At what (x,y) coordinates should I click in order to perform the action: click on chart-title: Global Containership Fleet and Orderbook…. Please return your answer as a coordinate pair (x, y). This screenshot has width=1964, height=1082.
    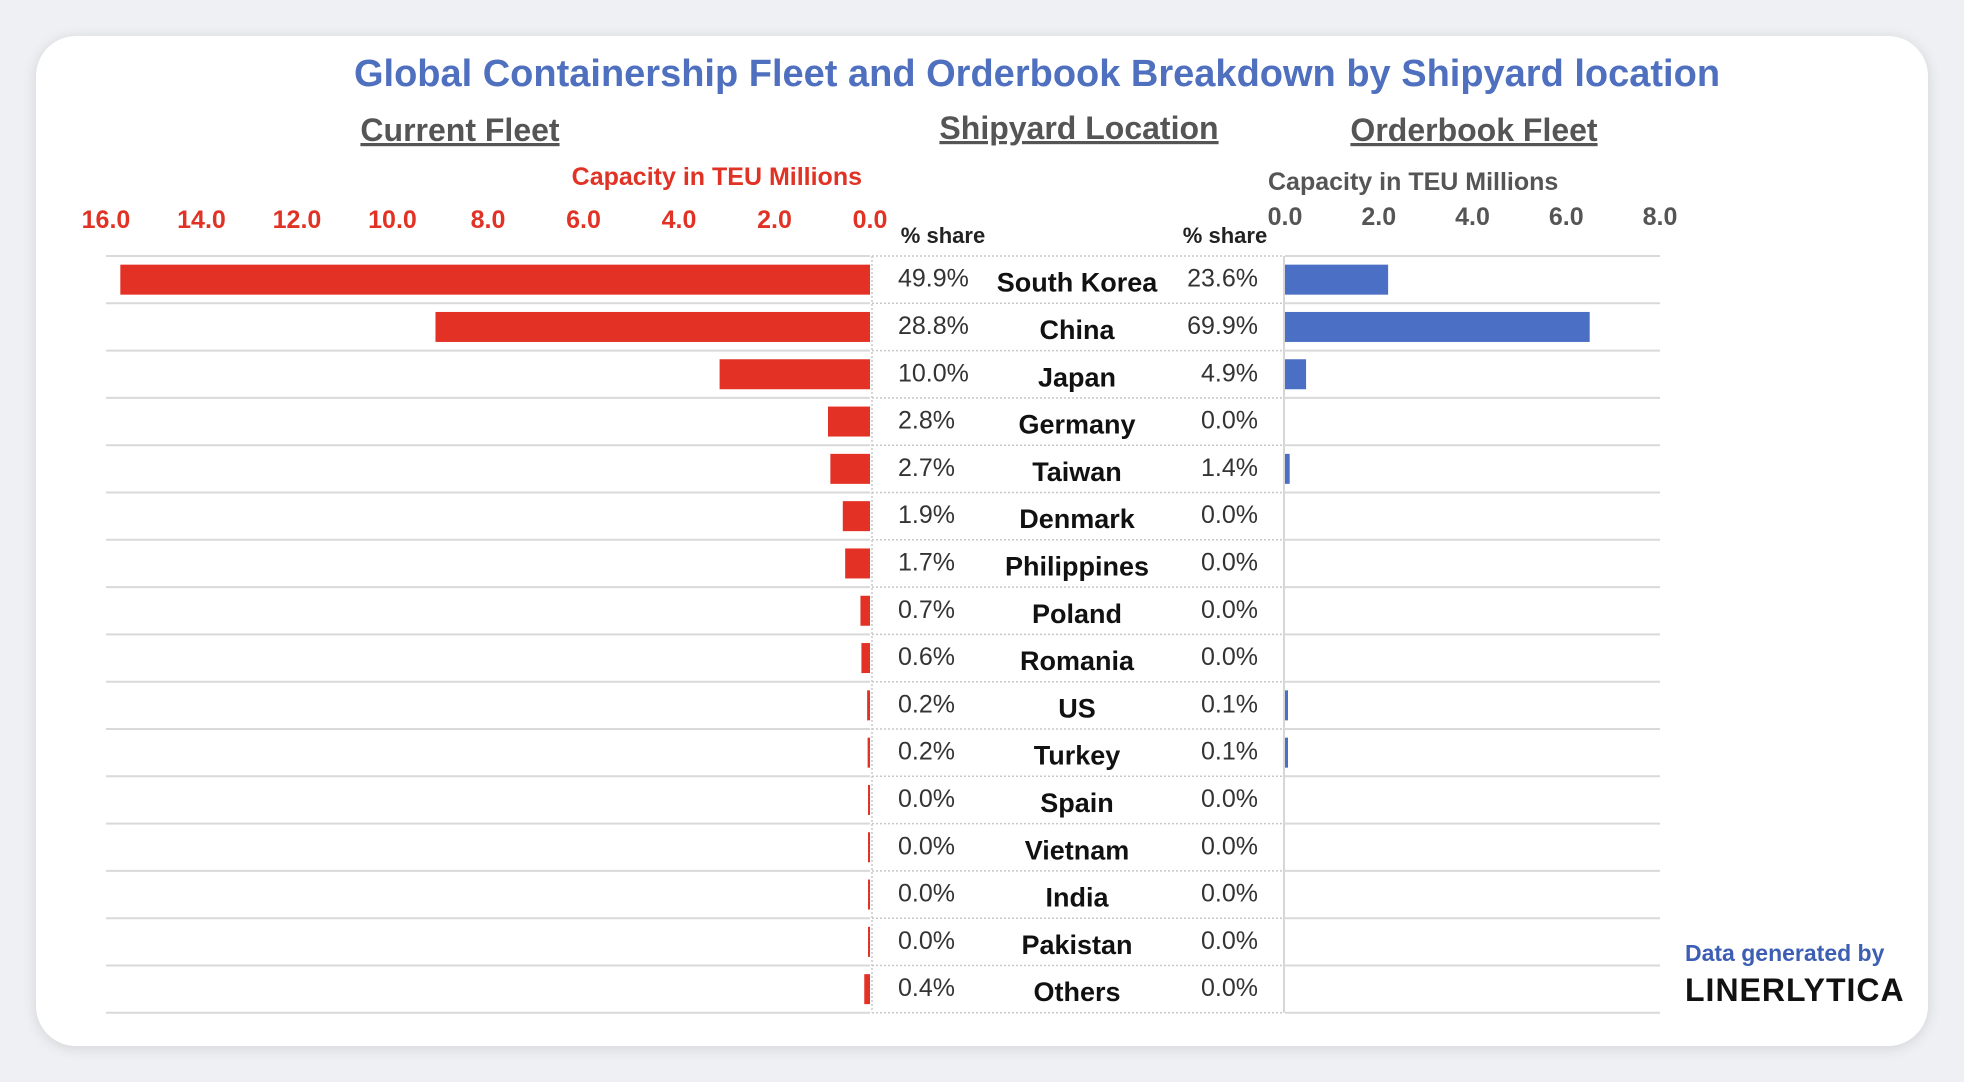
    Looking at the image, I should click on (1037, 74).